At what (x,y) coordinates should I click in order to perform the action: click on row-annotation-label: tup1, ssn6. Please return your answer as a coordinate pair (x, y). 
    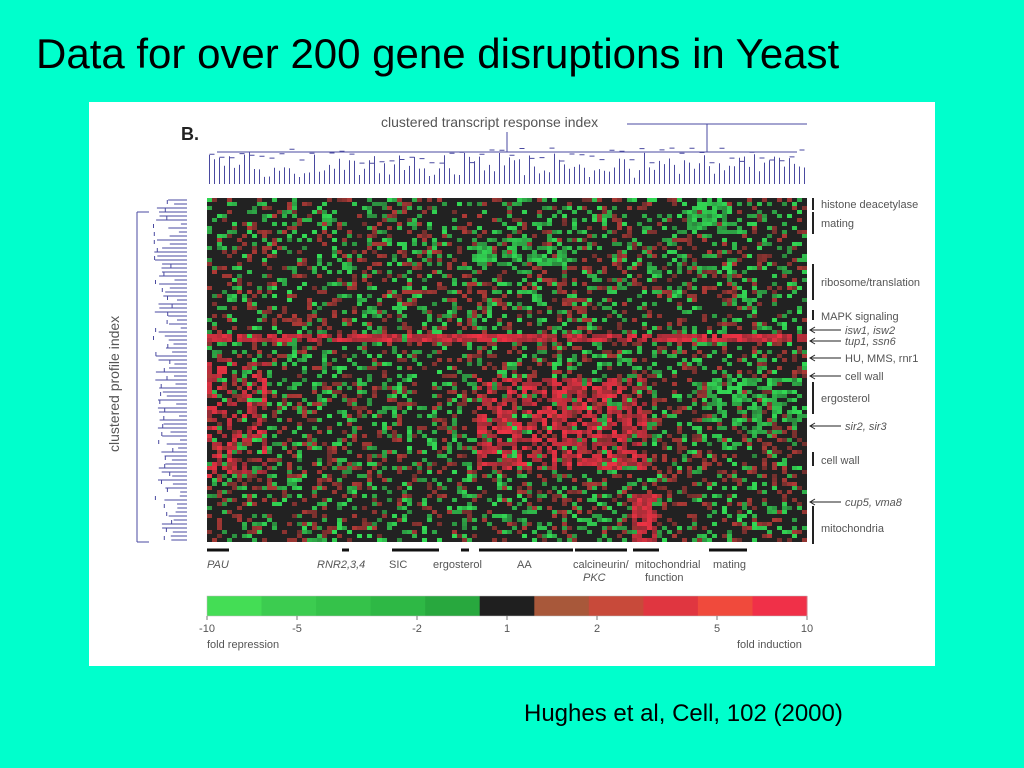
    Looking at the image, I should click on (871, 342).